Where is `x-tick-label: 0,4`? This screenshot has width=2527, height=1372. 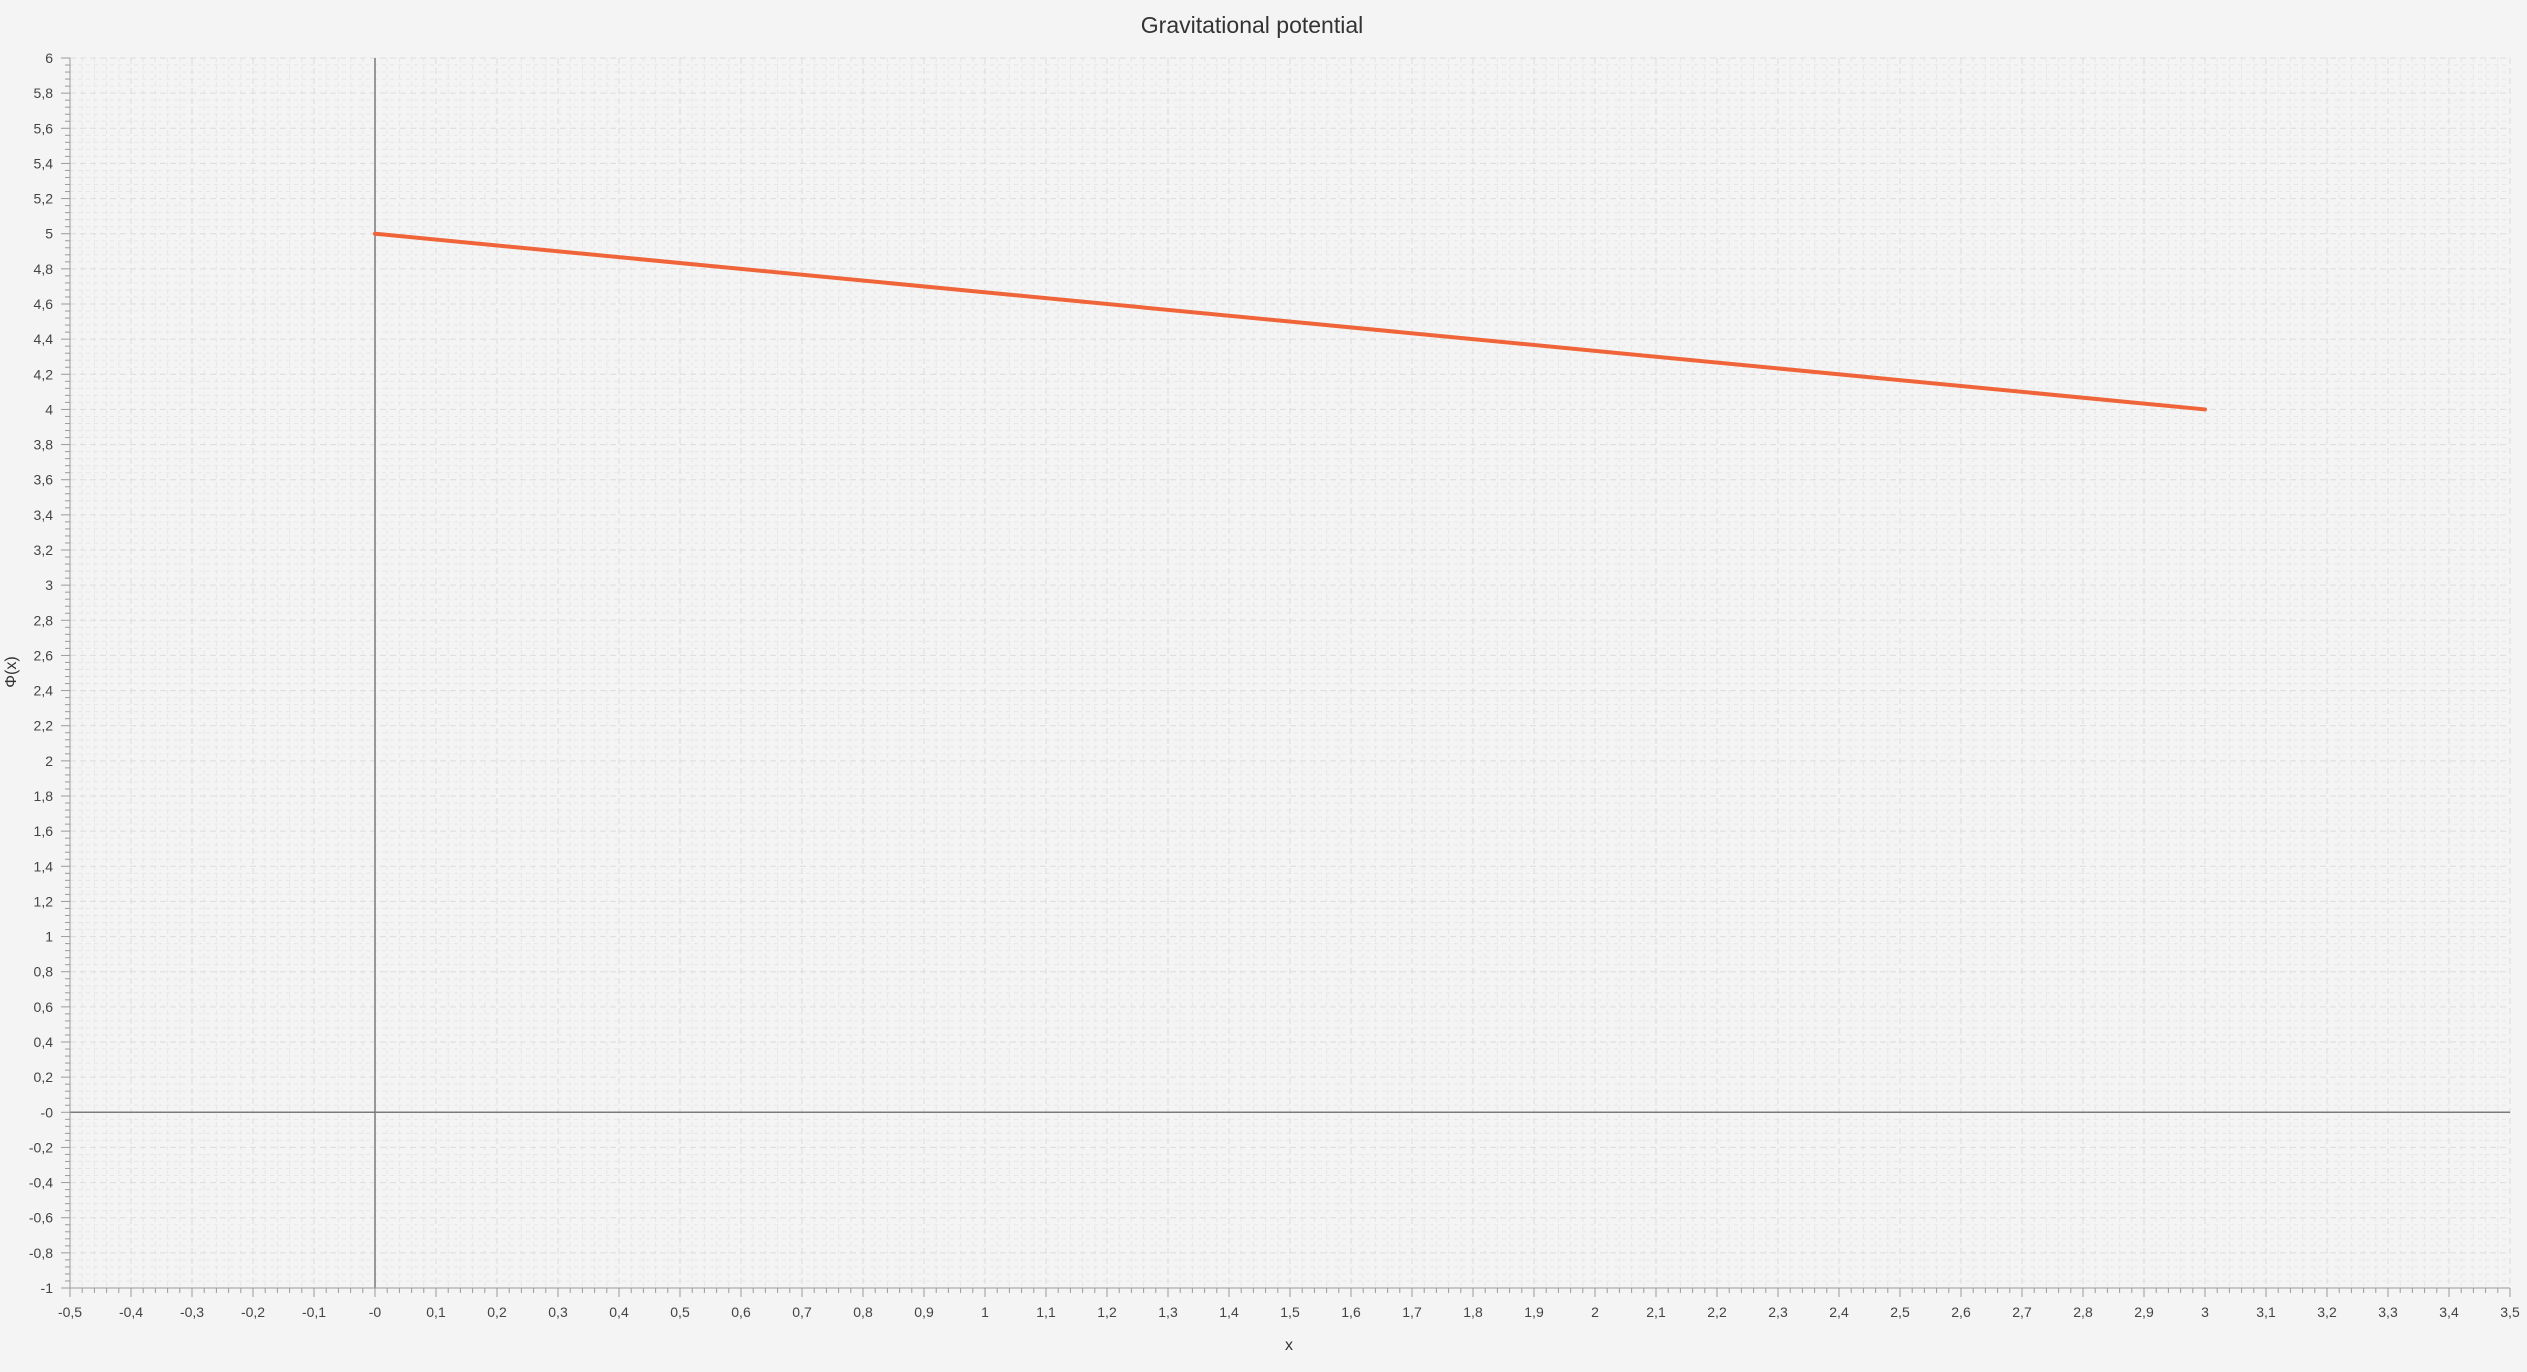
x-tick-label: 0,4 is located at coordinates (619, 1312).